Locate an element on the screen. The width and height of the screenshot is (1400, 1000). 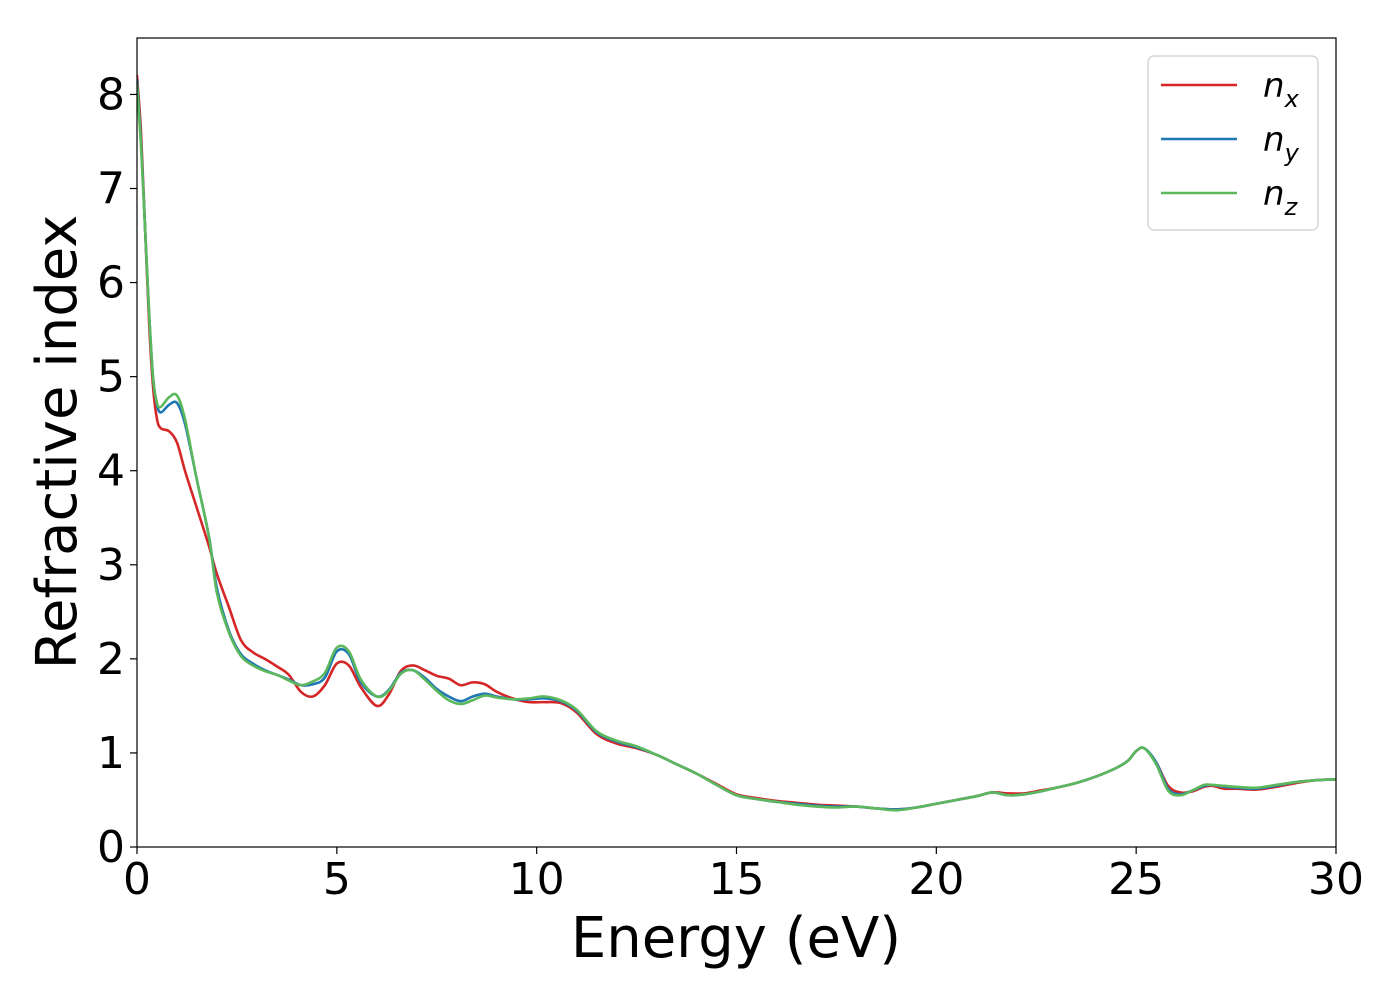
x-tick-label: 30 is located at coordinates (1336, 879).